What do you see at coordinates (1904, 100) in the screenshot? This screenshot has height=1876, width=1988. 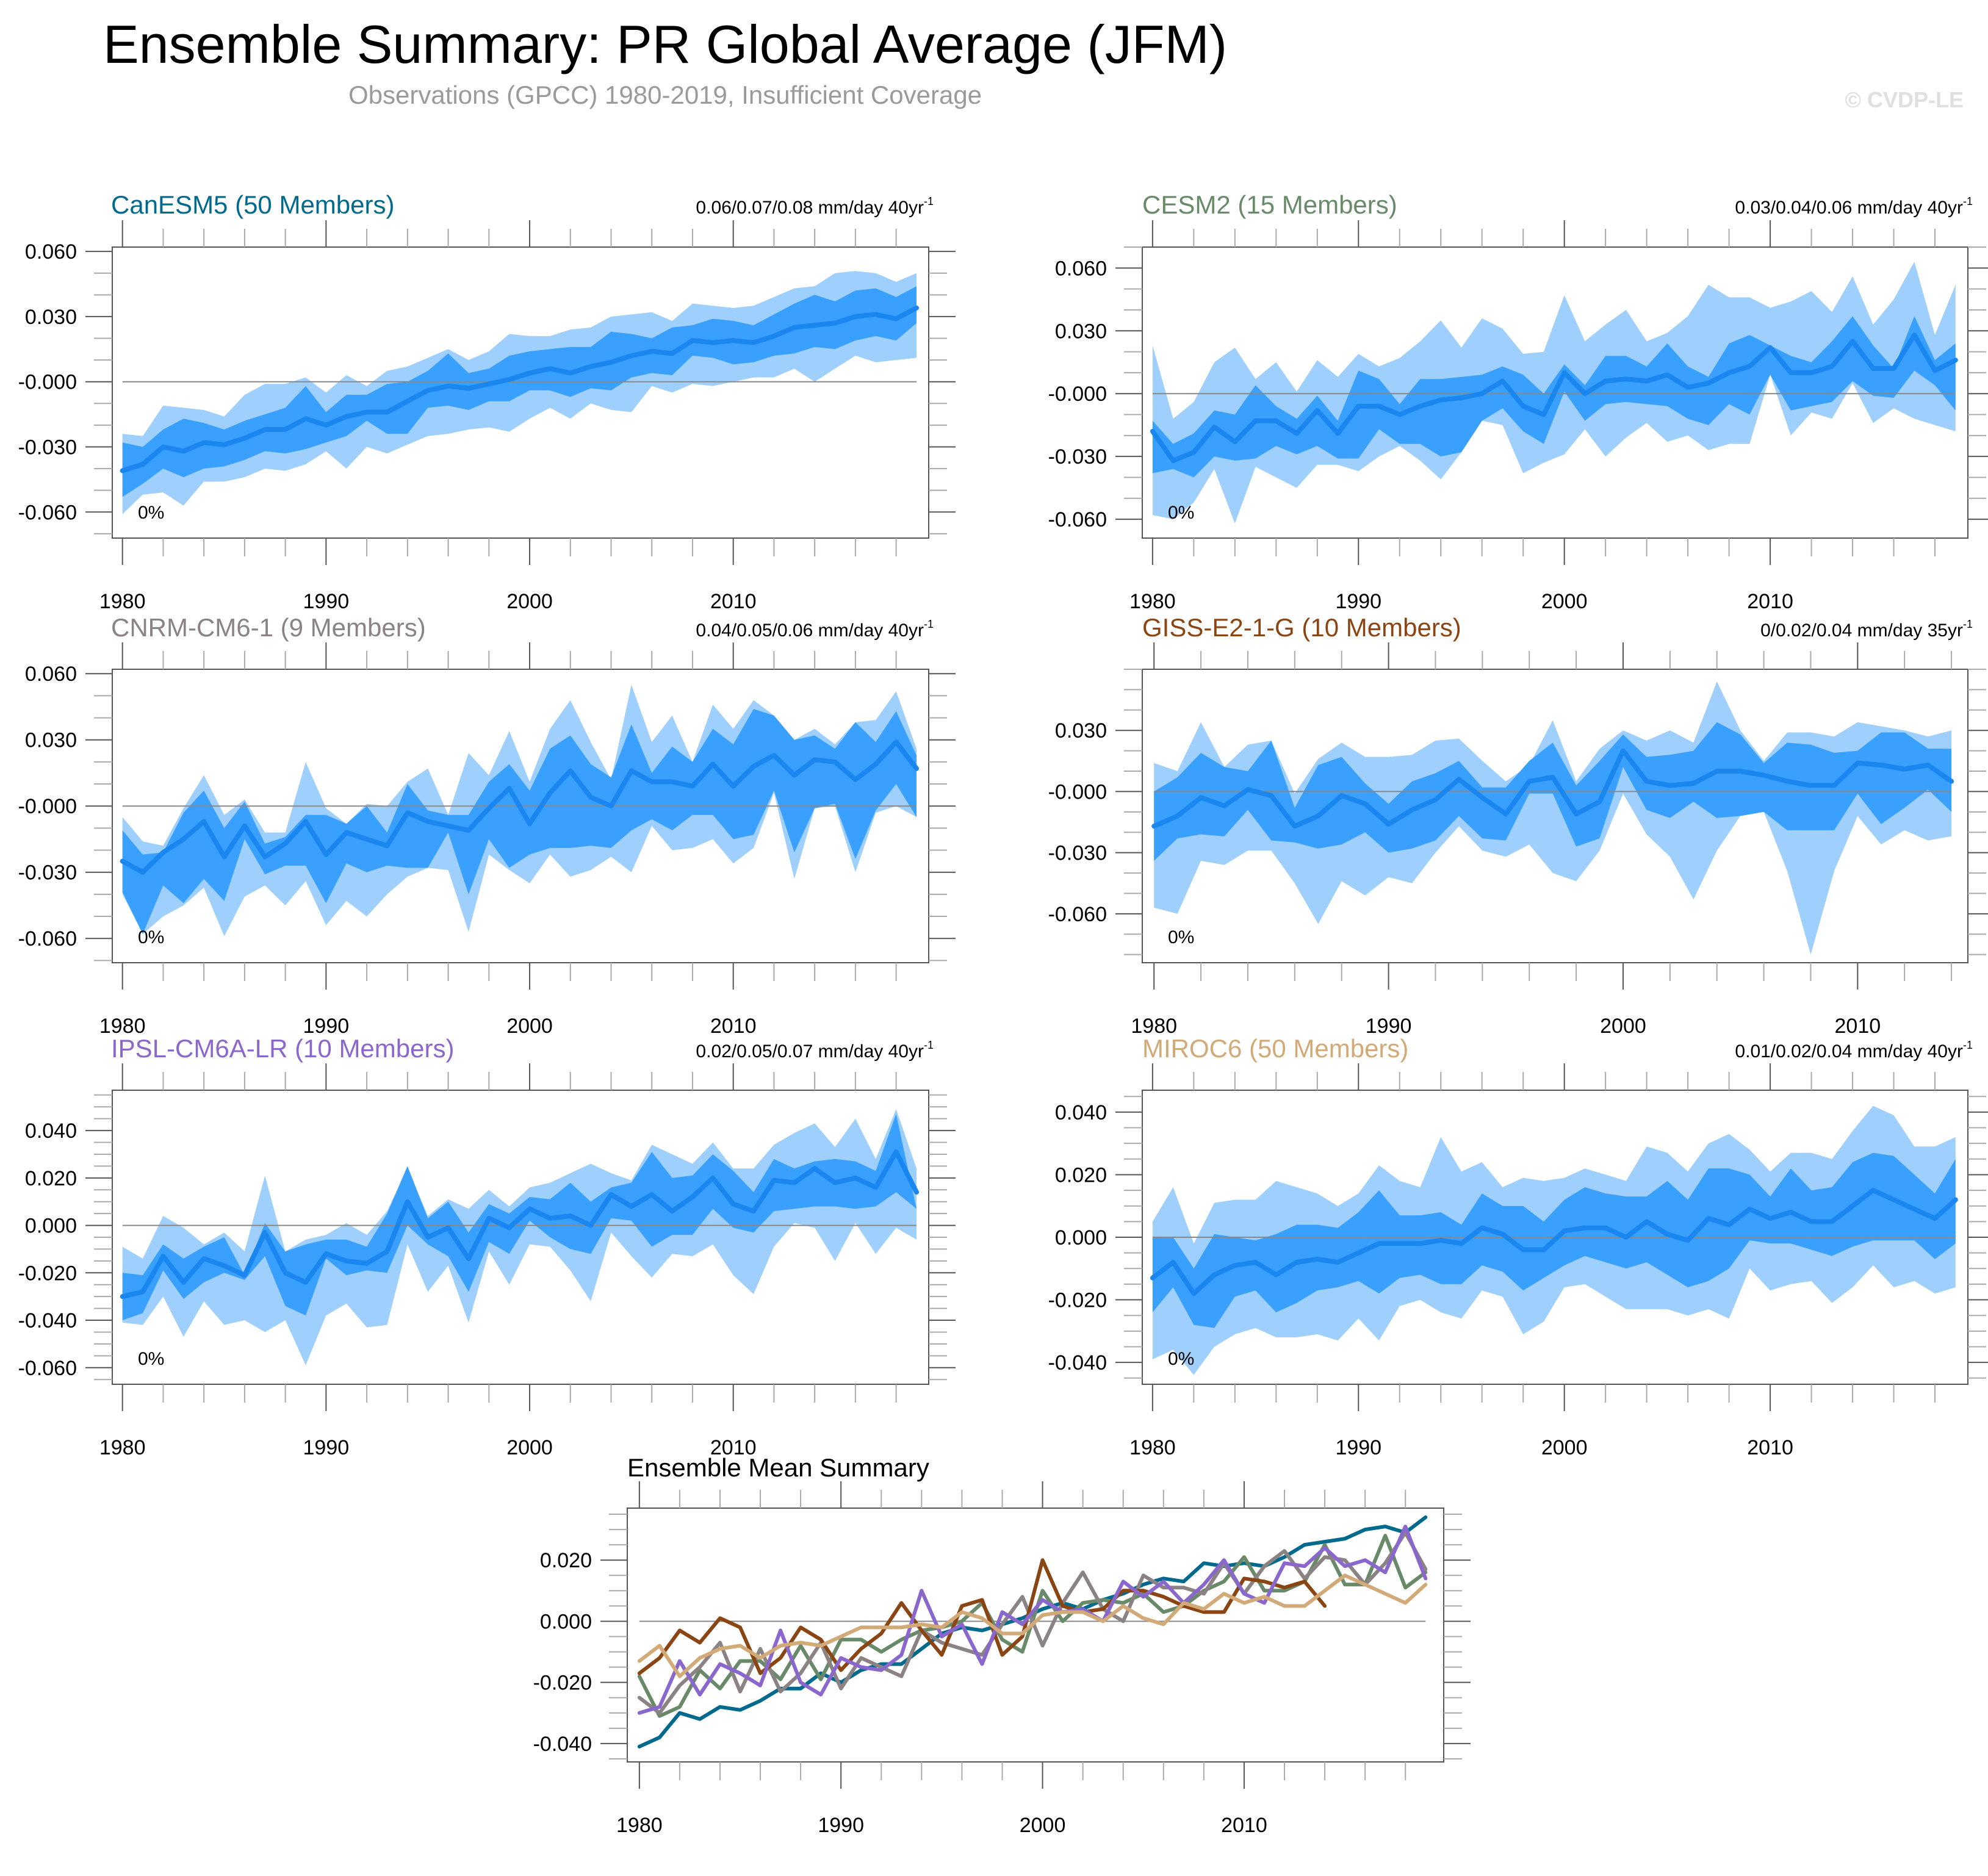 I see `copyright-label: © CVDP-LE` at bounding box center [1904, 100].